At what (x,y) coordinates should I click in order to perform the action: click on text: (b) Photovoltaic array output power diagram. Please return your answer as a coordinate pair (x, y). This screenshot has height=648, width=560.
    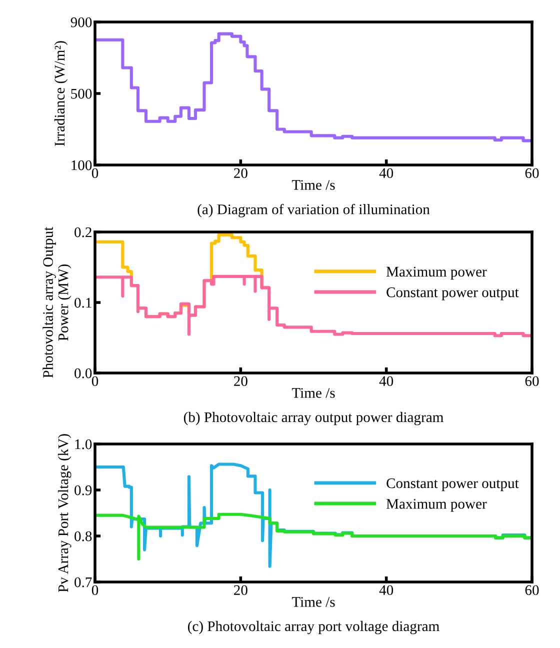
    Looking at the image, I should click on (314, 419).